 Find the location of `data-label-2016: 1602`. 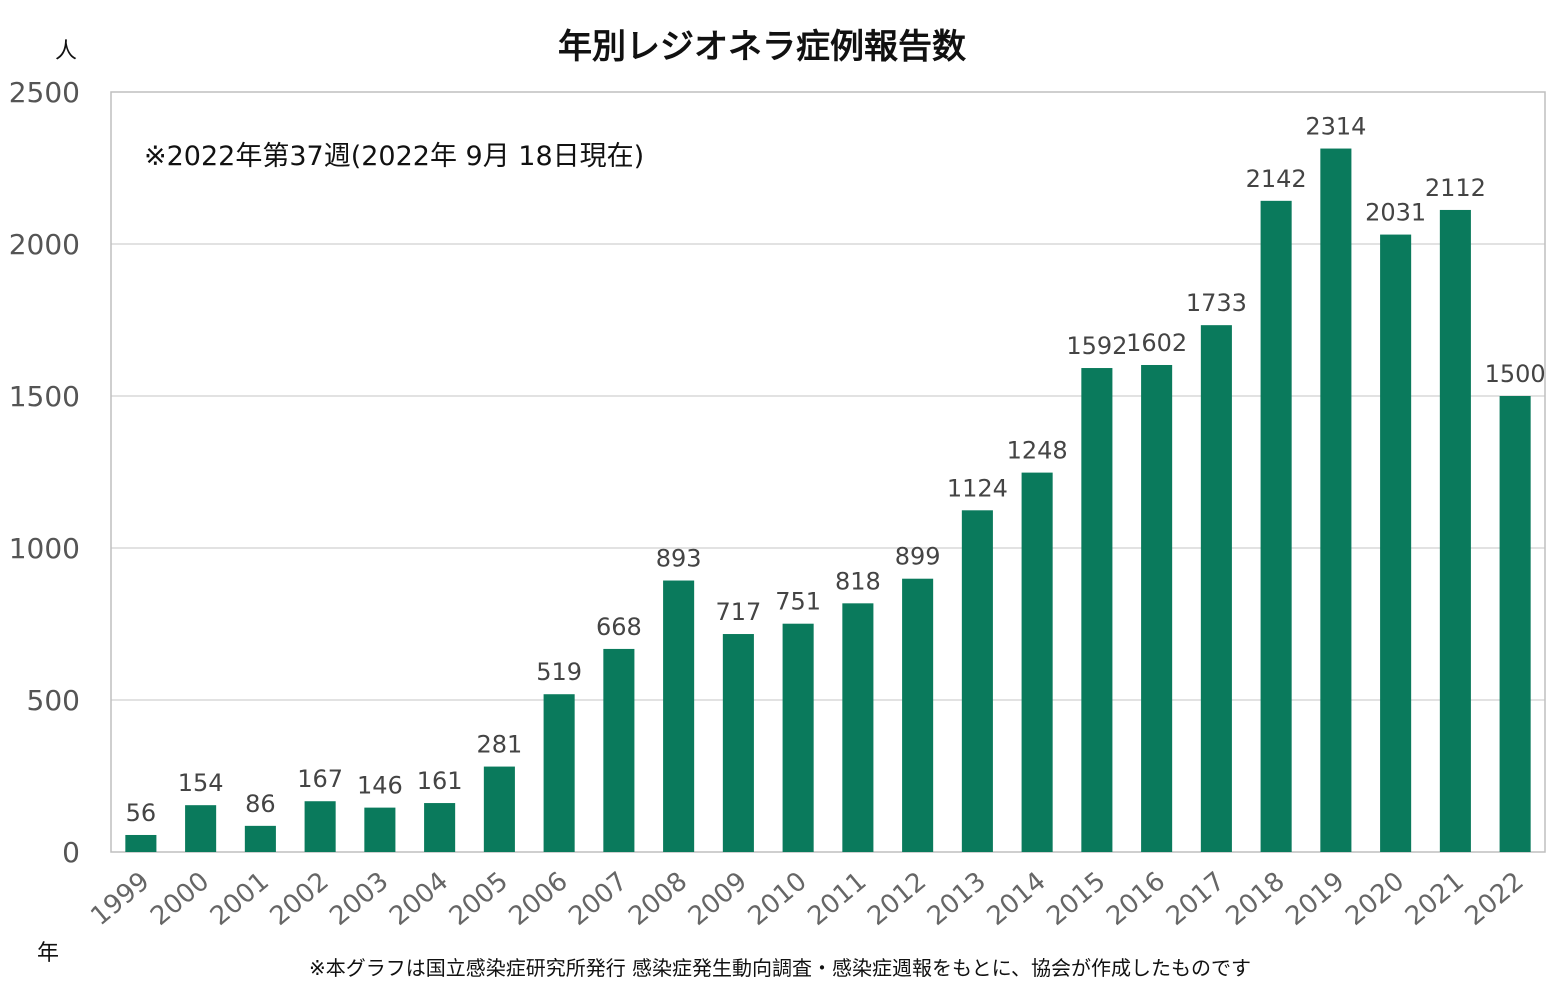

data-label-2016: 1602 is located at coordinates (1156, 343).